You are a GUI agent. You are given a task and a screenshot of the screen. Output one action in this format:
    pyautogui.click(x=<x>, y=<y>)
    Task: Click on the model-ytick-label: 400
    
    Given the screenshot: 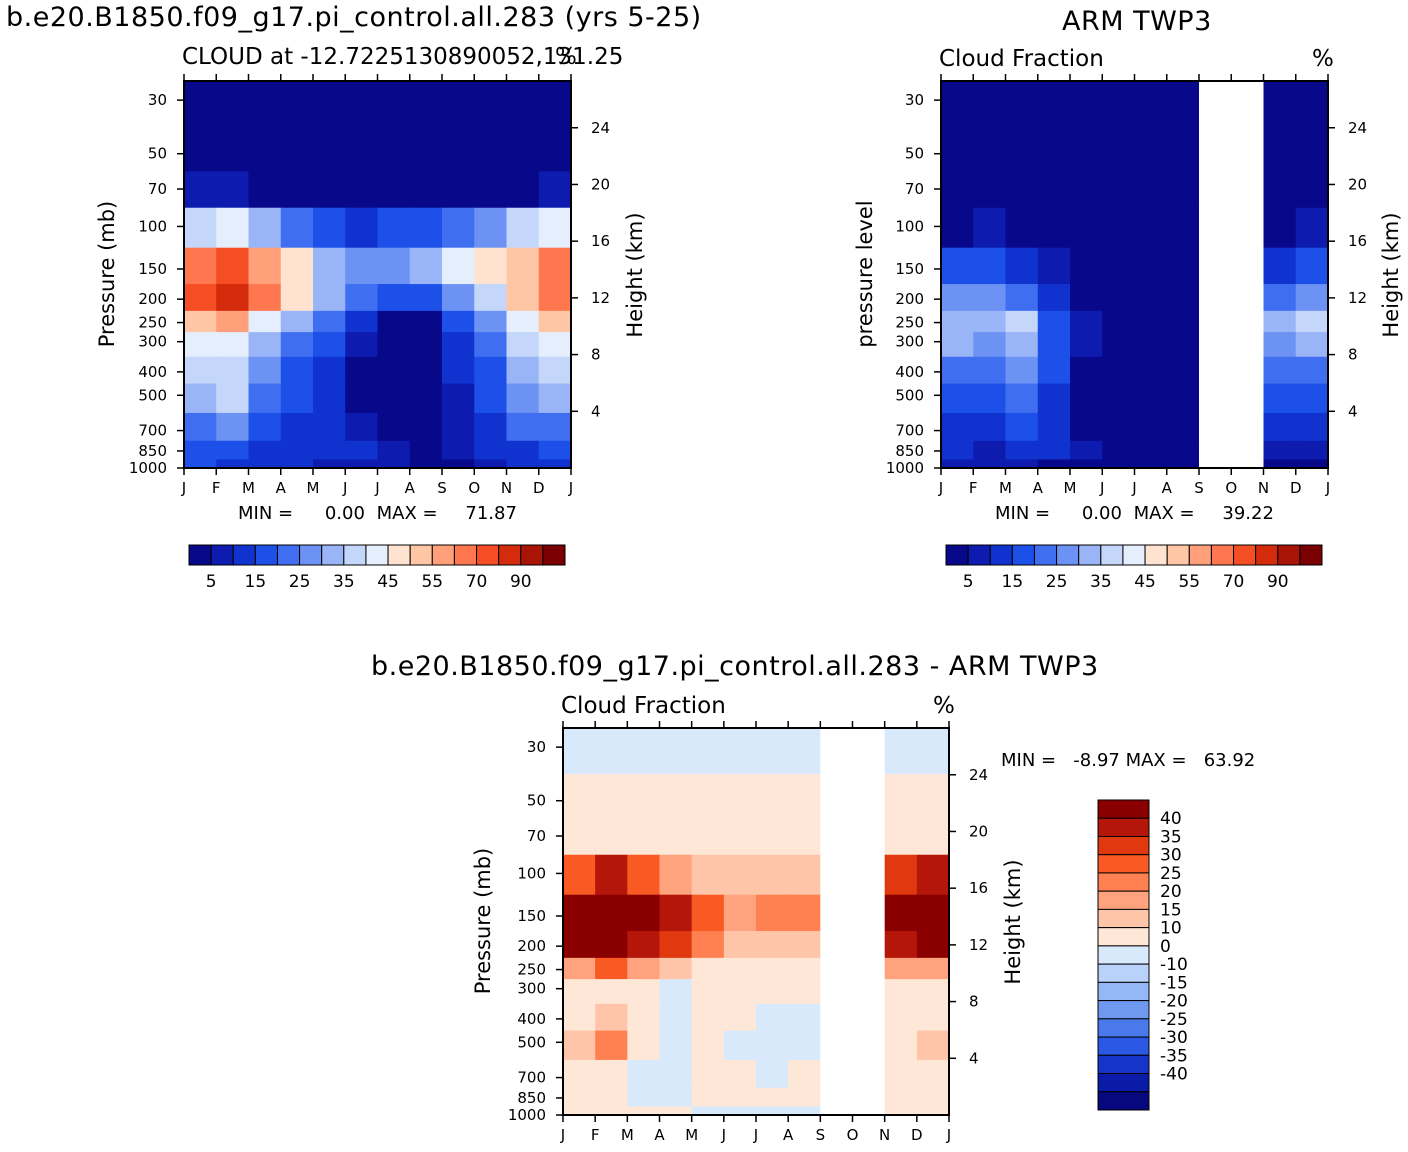 What is the action you would take?
    pyautogui.click(x=152, y=372)
    